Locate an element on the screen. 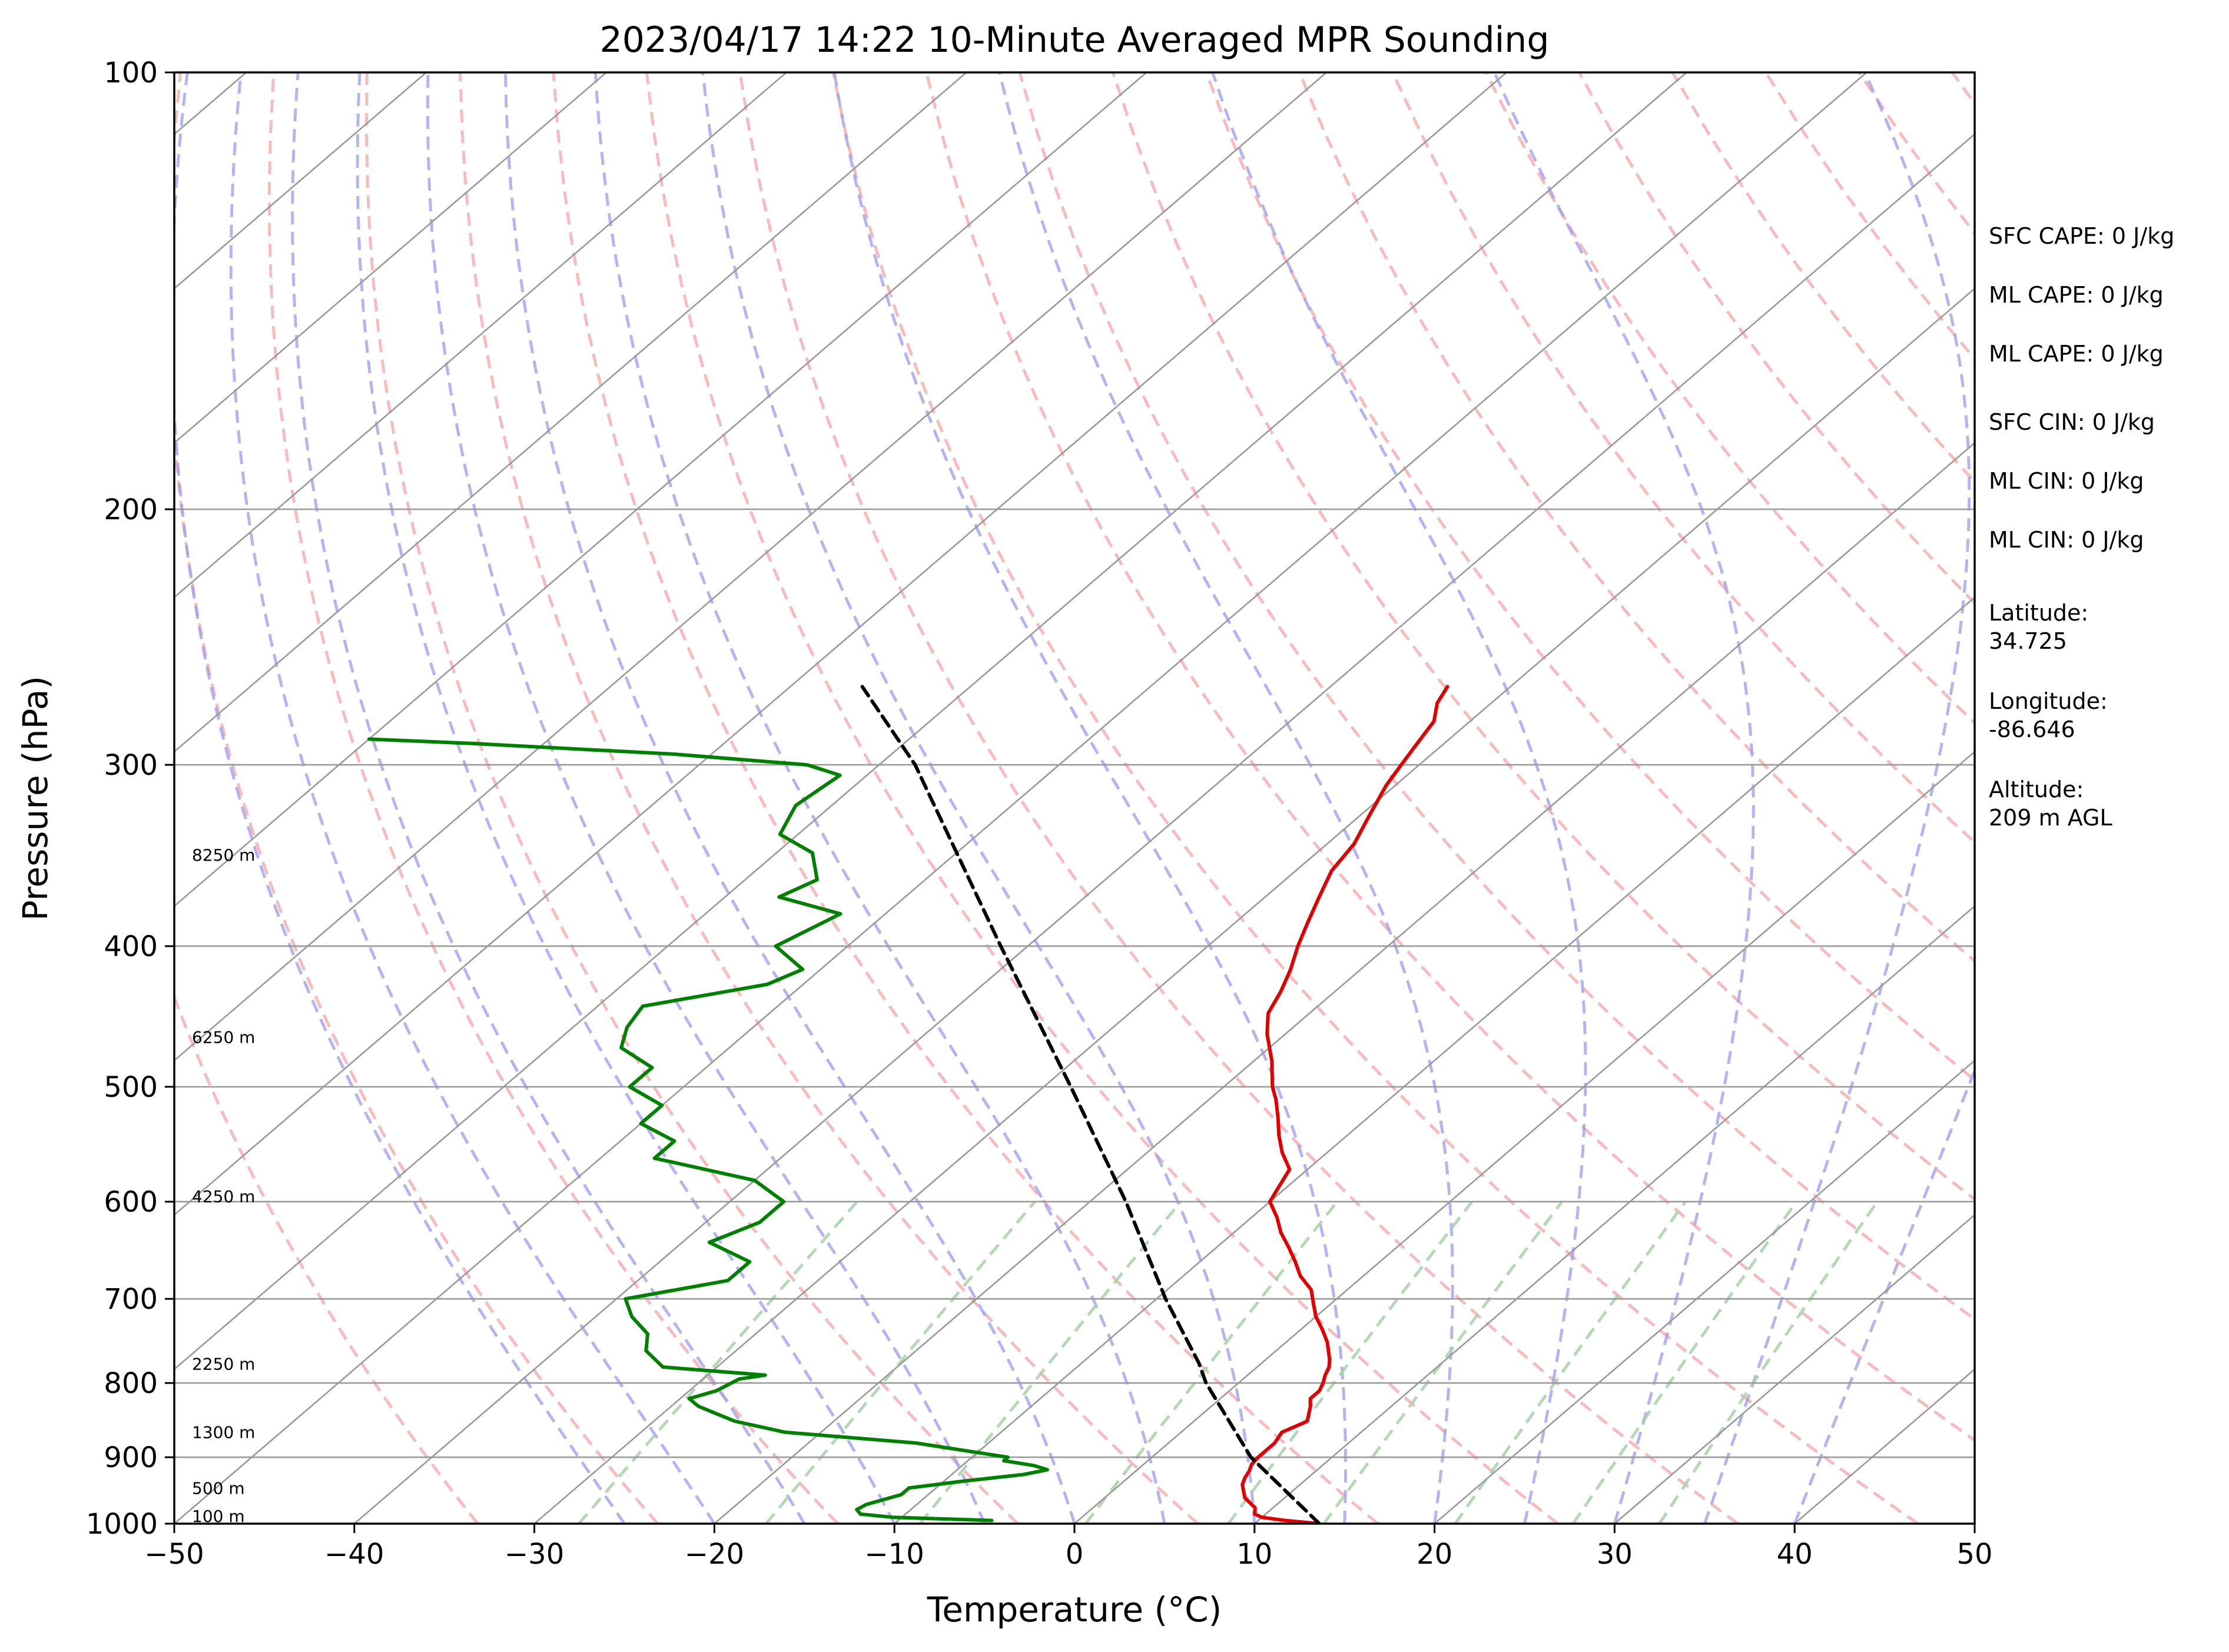 The width and height of the screenshot is (2229, 1652). mixing-ratio-line is located at coordinates (900, 1362).